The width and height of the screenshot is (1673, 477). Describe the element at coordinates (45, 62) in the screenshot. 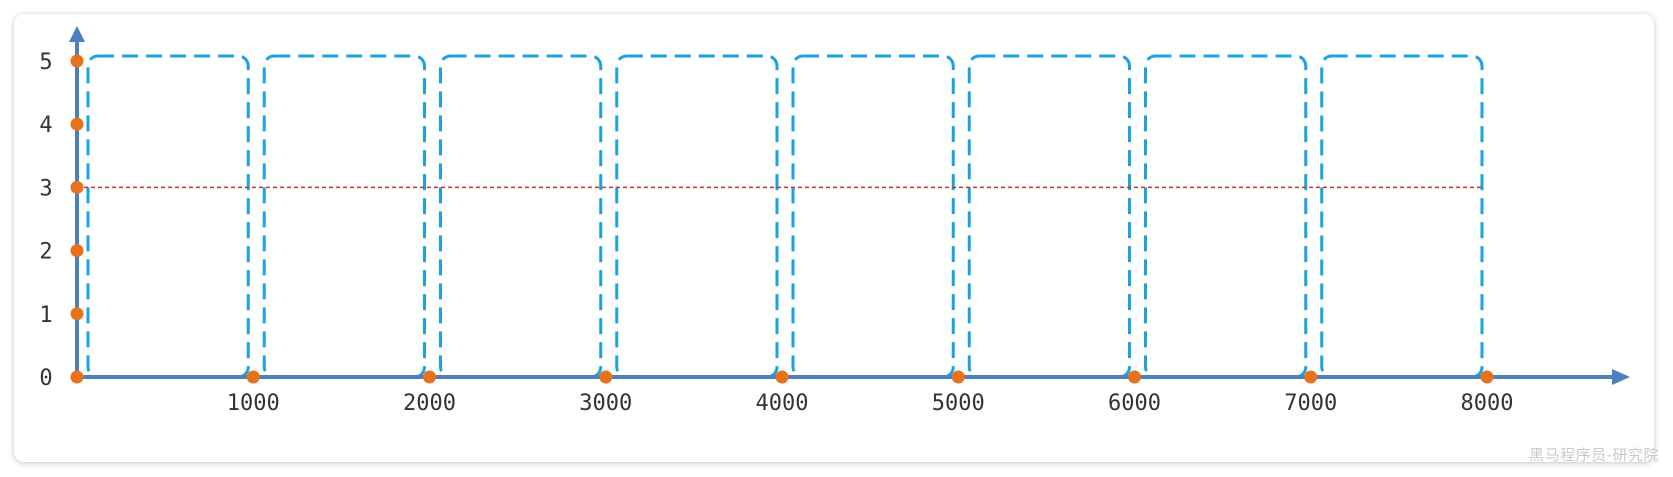

I see `y-tick-label-5: 5` at that location.